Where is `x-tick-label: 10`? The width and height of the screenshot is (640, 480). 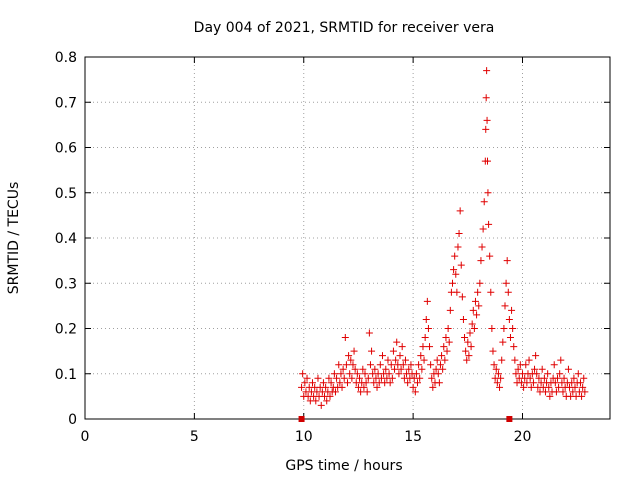
x-tick-label: 10 is located at coordinates (304, 437).